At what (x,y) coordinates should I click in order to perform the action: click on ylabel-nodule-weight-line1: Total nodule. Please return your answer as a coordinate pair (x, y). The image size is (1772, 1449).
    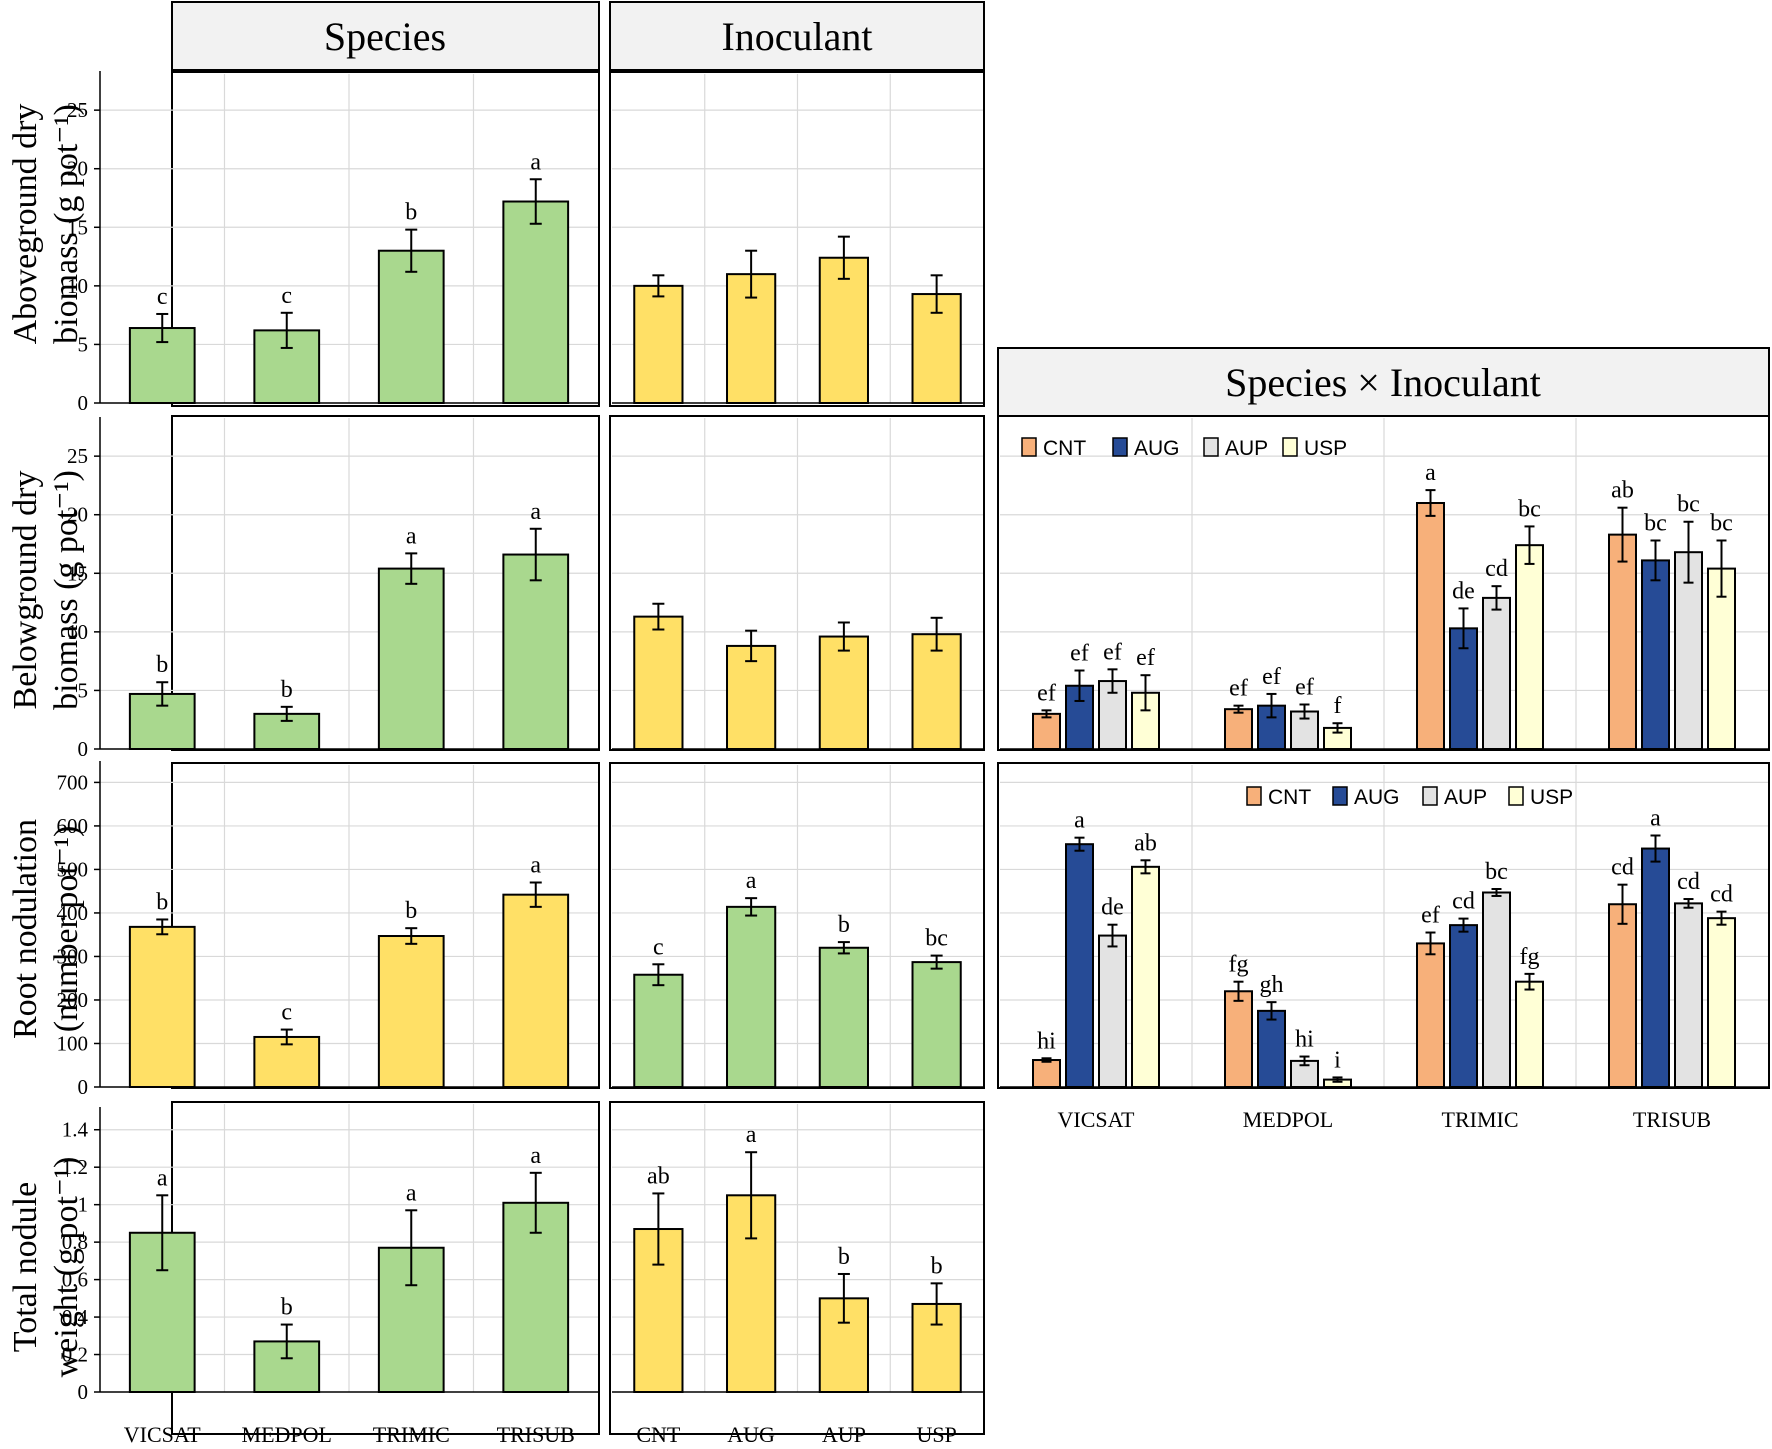
    Looking at the image, I should click on (25, 1267).